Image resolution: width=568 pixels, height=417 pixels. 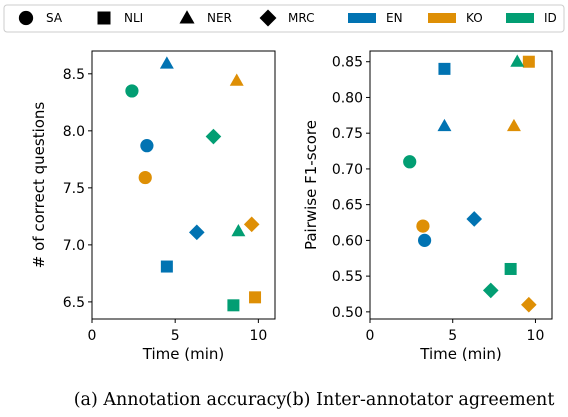 What do you see at coordinates (187, 17) in the screenshot?
I see `legend-ner-marker` at bounding box center [187, 17].